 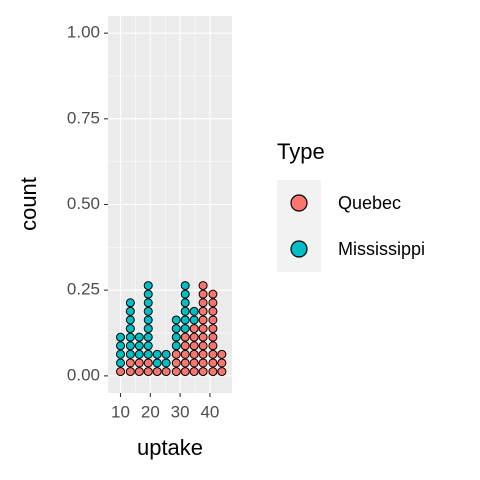 What do you see at coordinates (83, 374) in the screenshot?
I see `y-tick-label: 0.00` at bounding box center [83, 374].